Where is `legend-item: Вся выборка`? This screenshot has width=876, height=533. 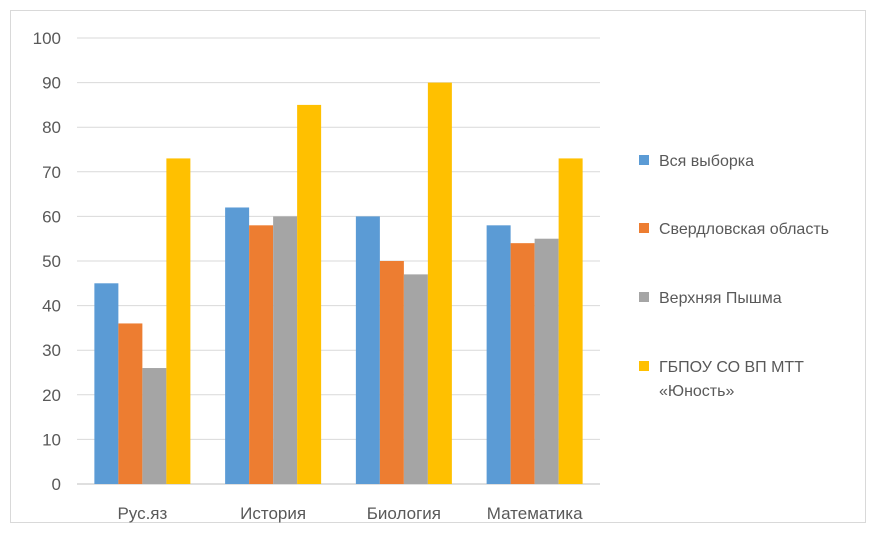
legend-item: Вся выборка is located at coordinates (696, 161).